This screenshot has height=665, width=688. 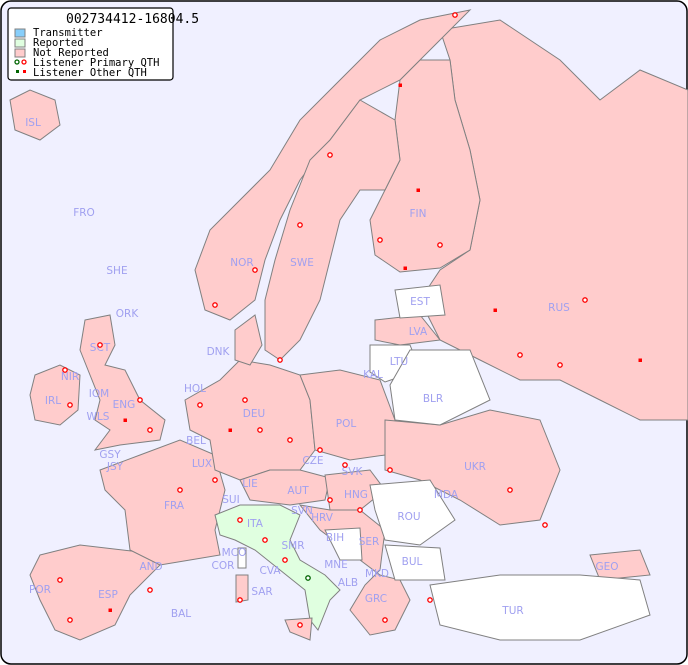 What do you see at coordinates (433, 399) in the screenshot?
I see `country-label-blr: BLR` at bounding box center [433, 399].